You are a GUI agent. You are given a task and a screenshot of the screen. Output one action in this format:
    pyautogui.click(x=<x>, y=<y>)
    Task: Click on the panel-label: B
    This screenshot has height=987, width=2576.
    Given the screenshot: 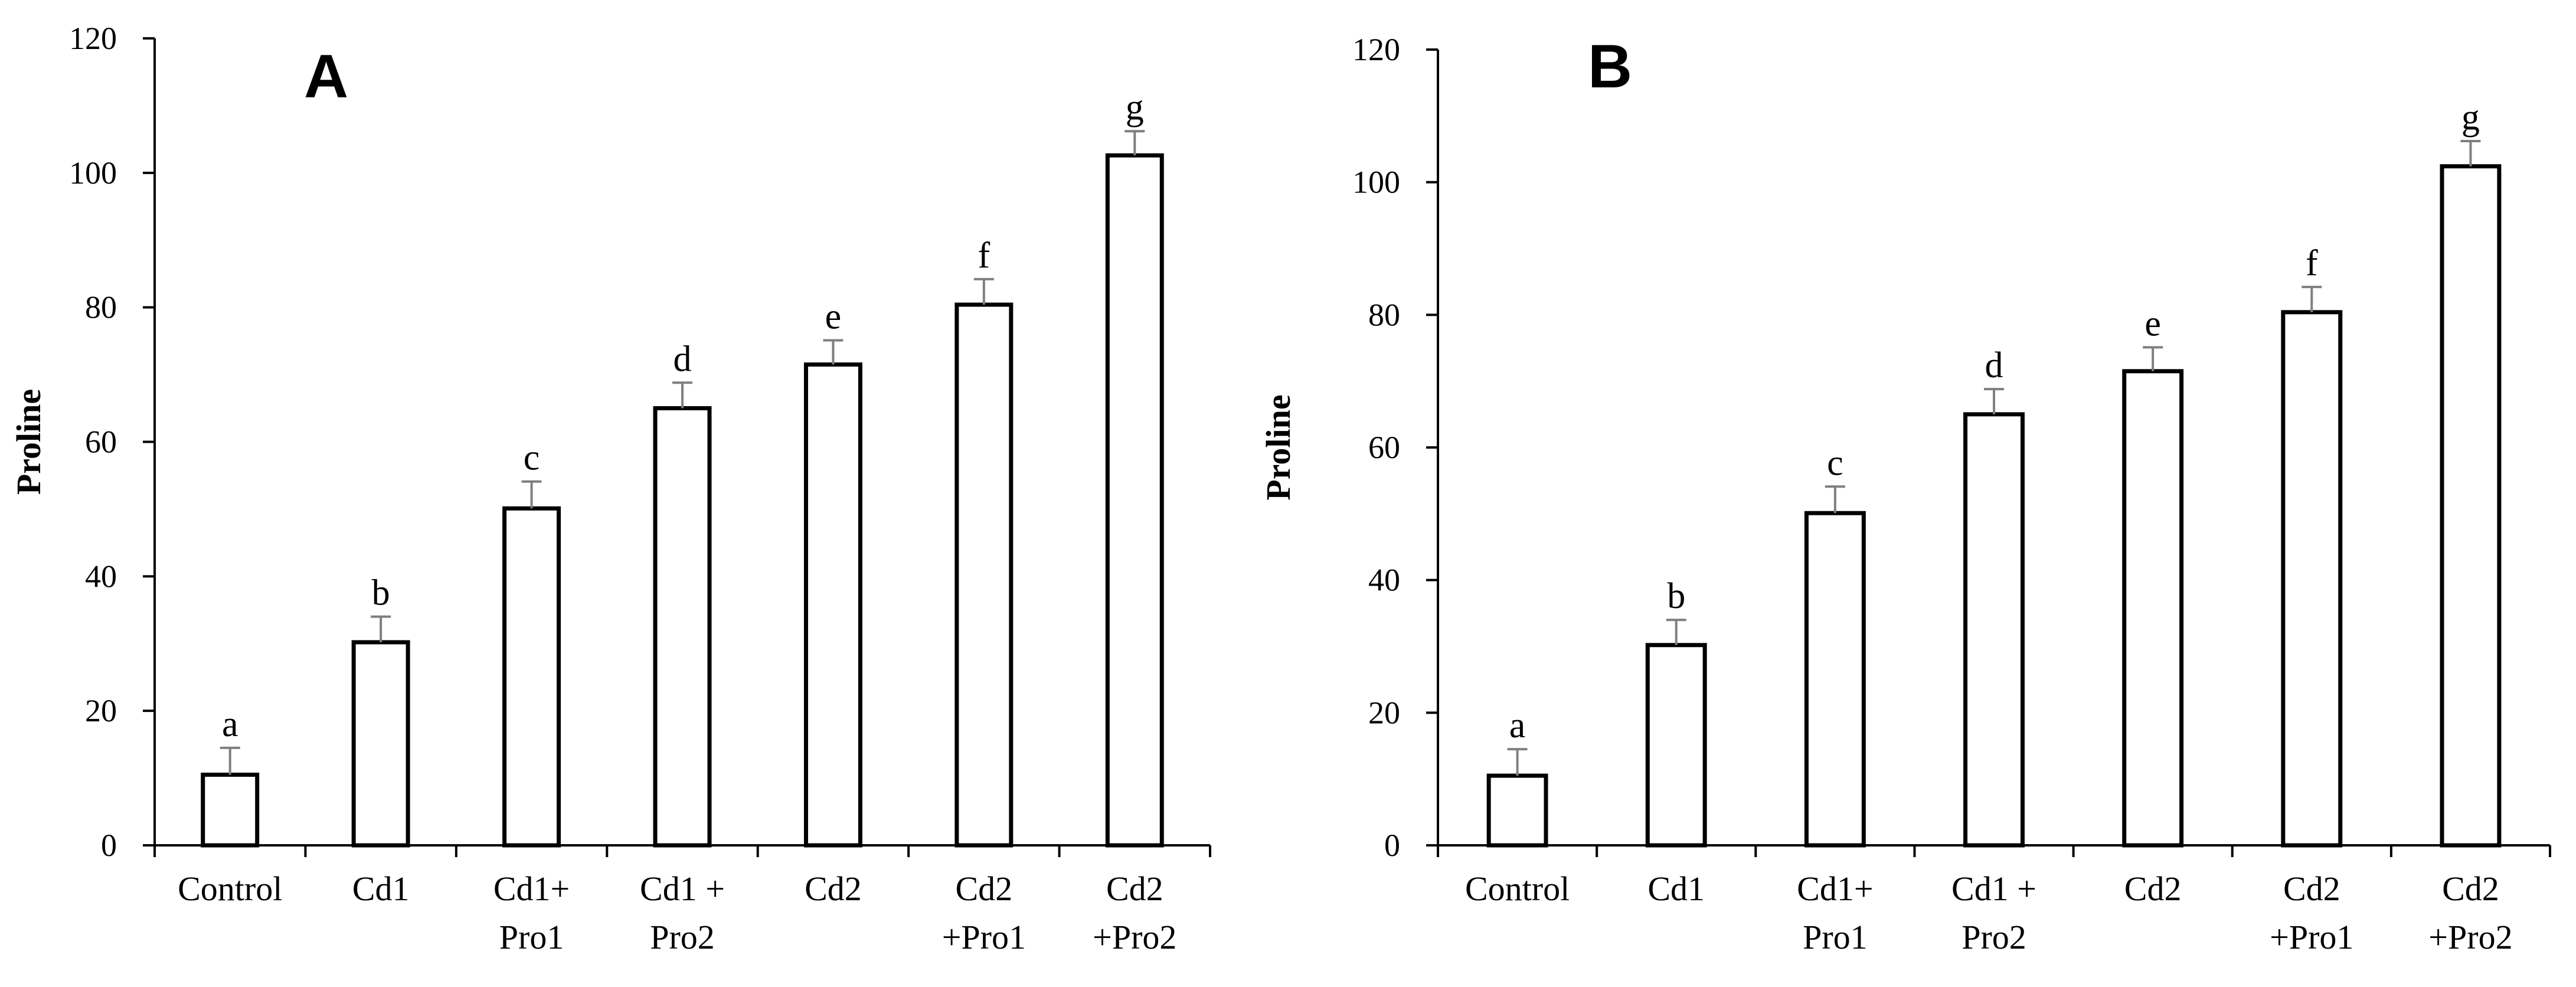 What is the action you would take?
    pyautogui.click(x=1610, y=66)
    